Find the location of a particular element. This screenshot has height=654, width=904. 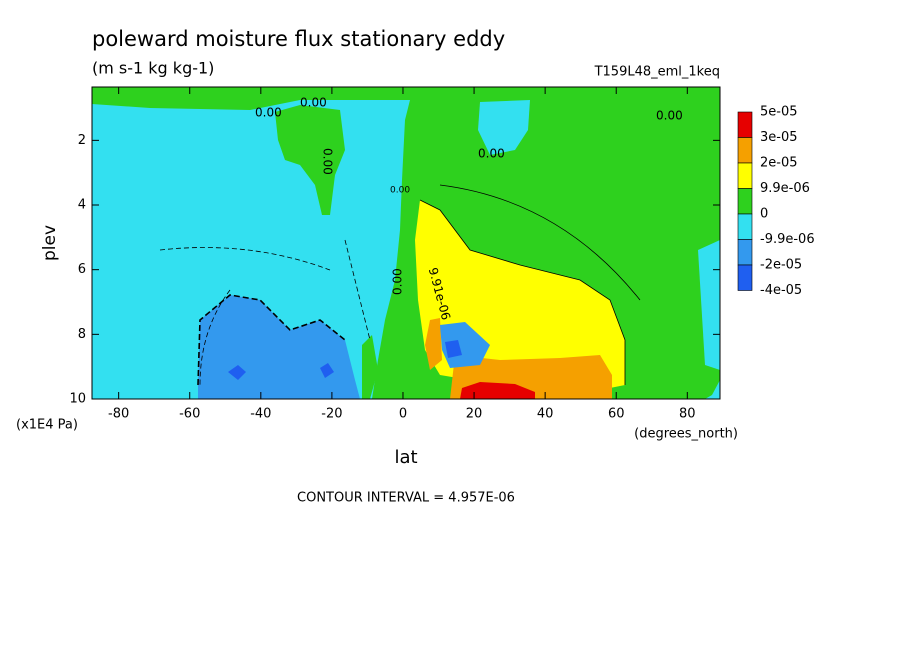

colorbar-label: 9.9e-06 is located at coordinates (785, 188).